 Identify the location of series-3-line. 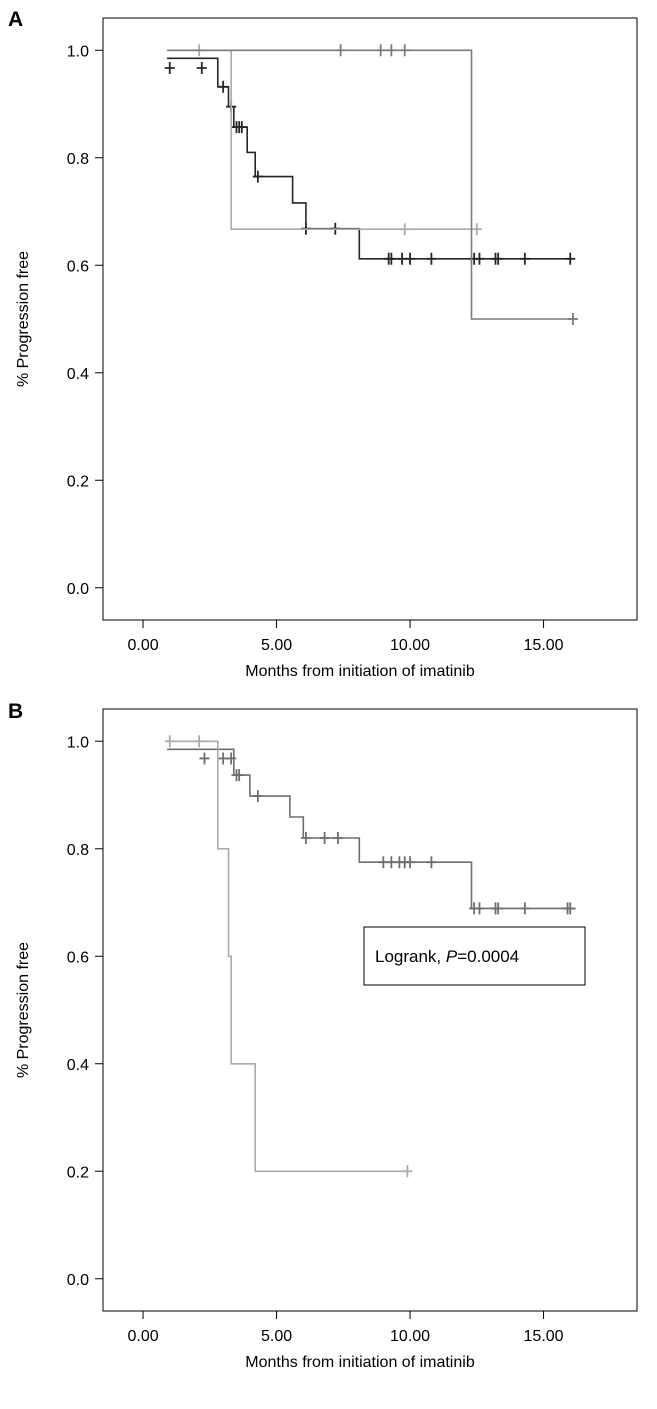
(371, 184).